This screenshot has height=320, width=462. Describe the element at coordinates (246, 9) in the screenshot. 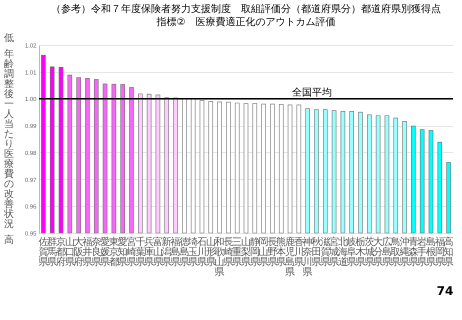

I see `chart-title: （参考）令和７年度保険者努力支援制度 取組評価分（都道府県分）都道府県別獲得点` at that location.